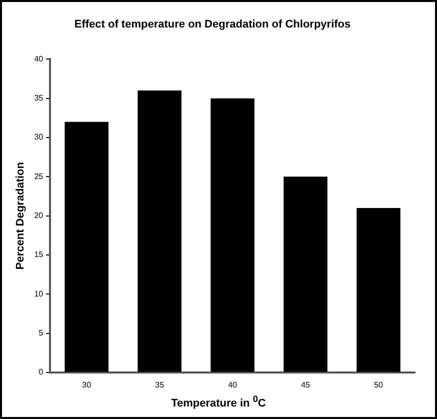 The width and height of the screenshot is (437, 419). Describe the element at coordinates (20, 216) in the screenshot. I see `y-axis-title: Percent Degradation` at that location.